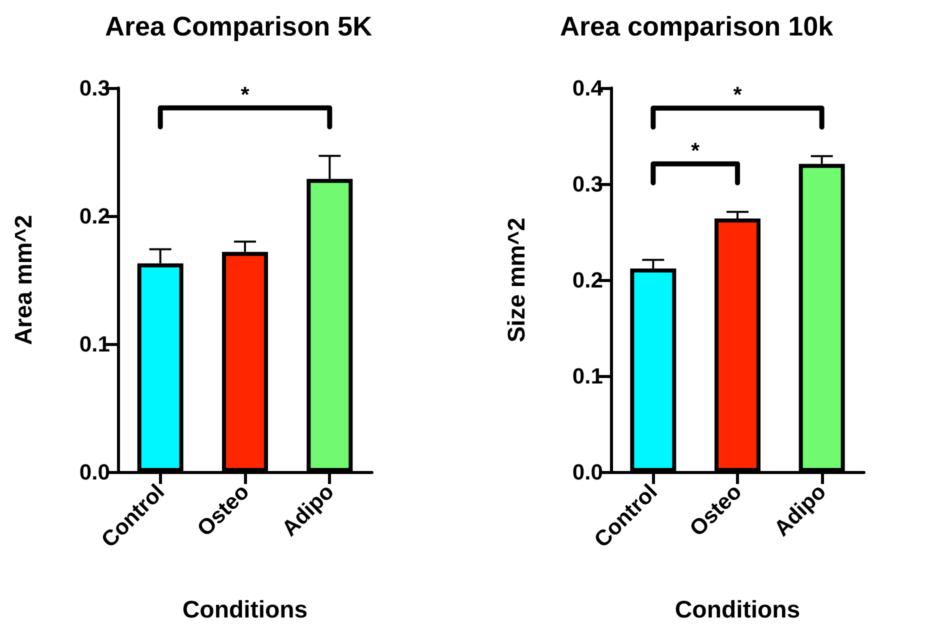  What do you see at coordinates (517, 280) in the screenshot?
I see `y-axis-title: Size mm^2` at bounding box center [517, 280].